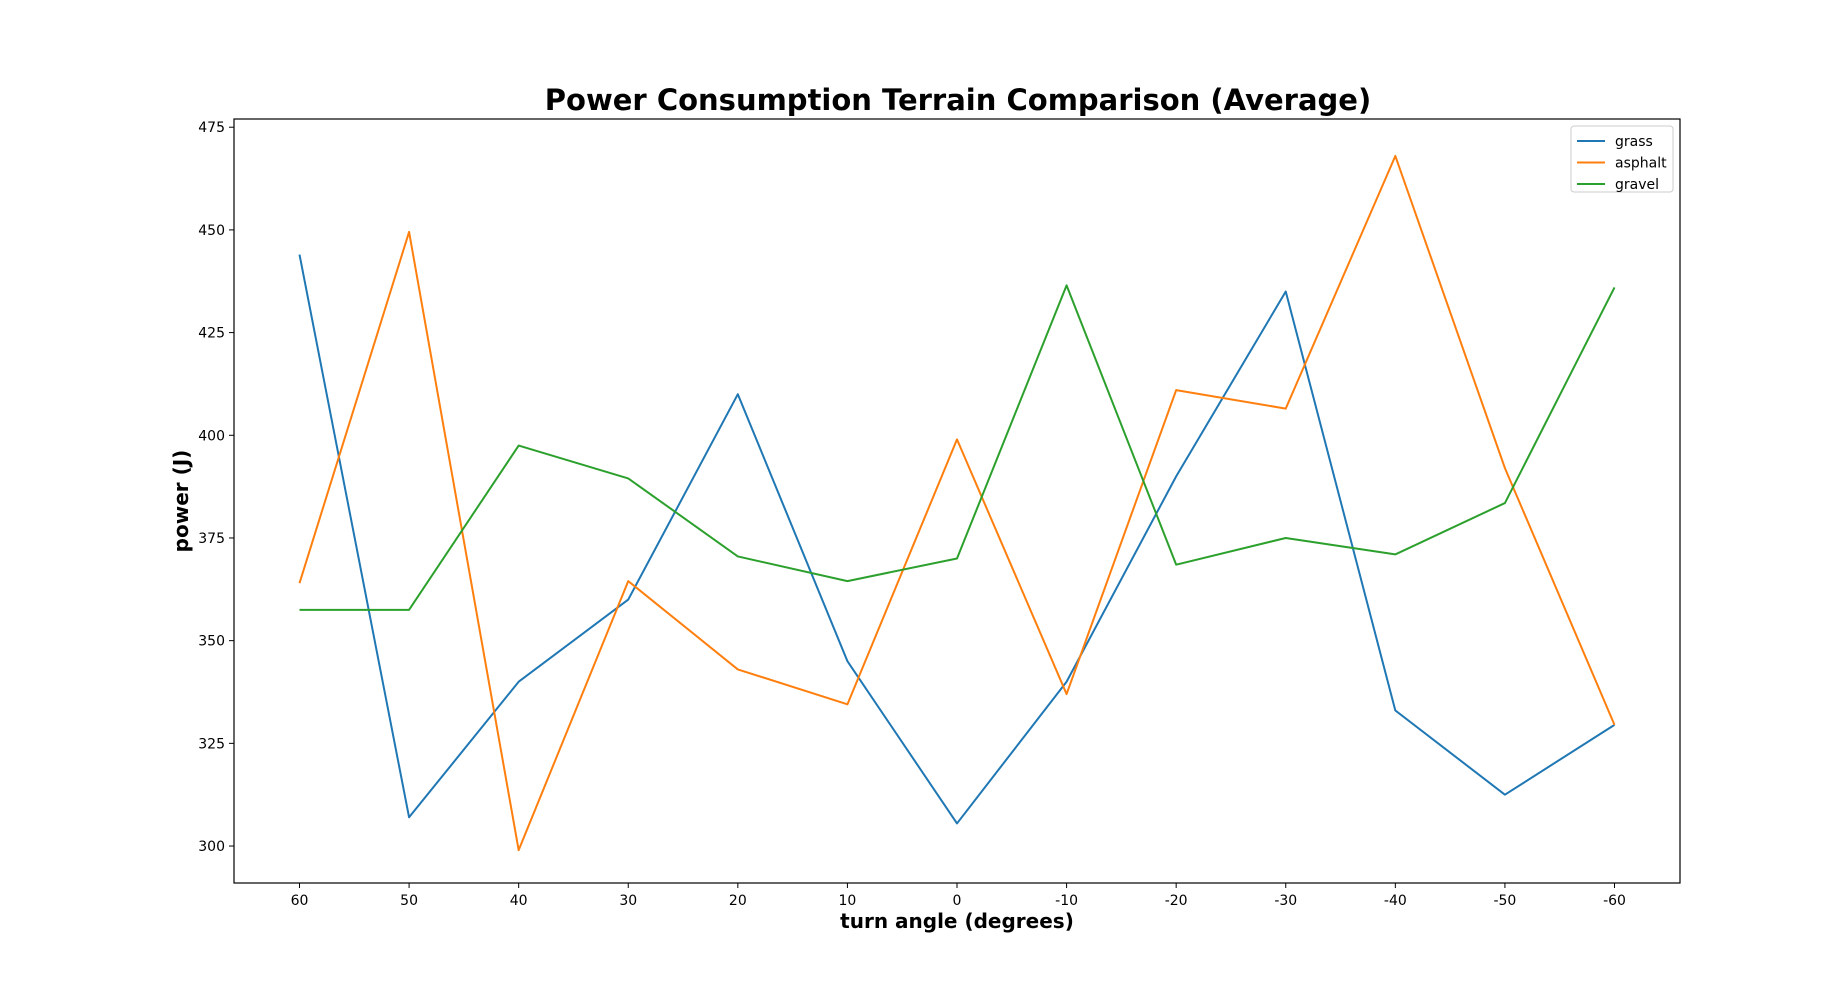 The image size is (1848, 982). What do you see at coordinates (738, 901) in the screenshot?
I see `x-tick-label: 20` at bounding box center [738, 901].